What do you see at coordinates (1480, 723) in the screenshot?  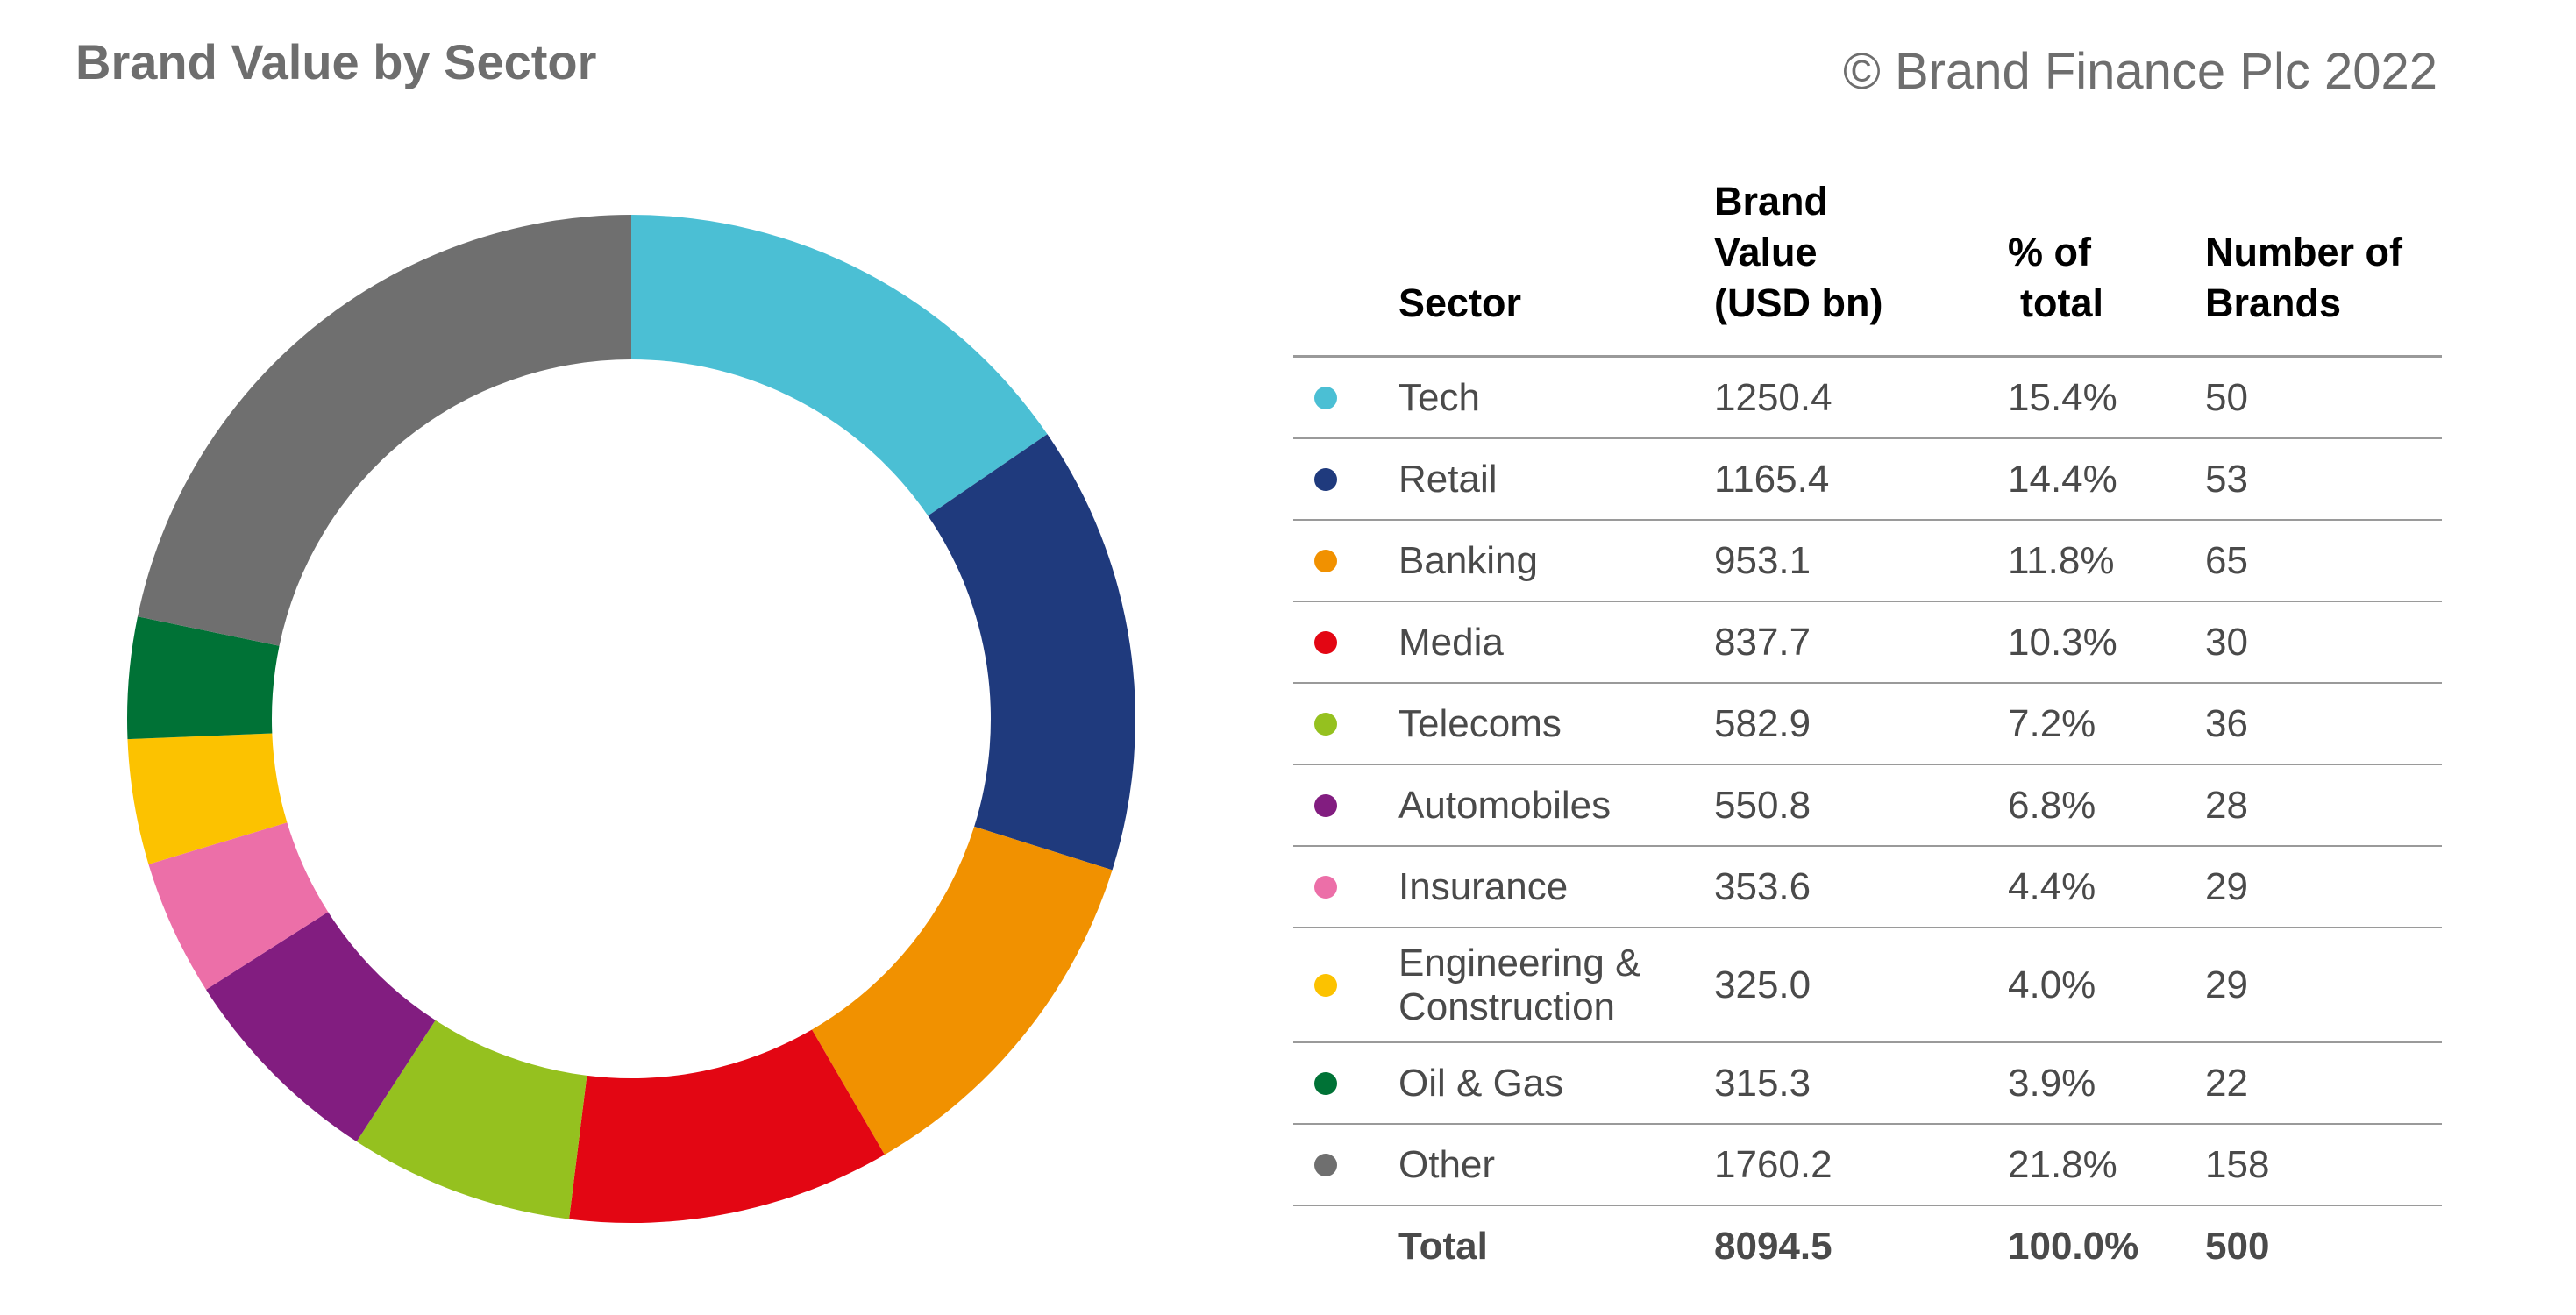 I see `row-sector: Telecoms` at bounding box center [1480, 723].